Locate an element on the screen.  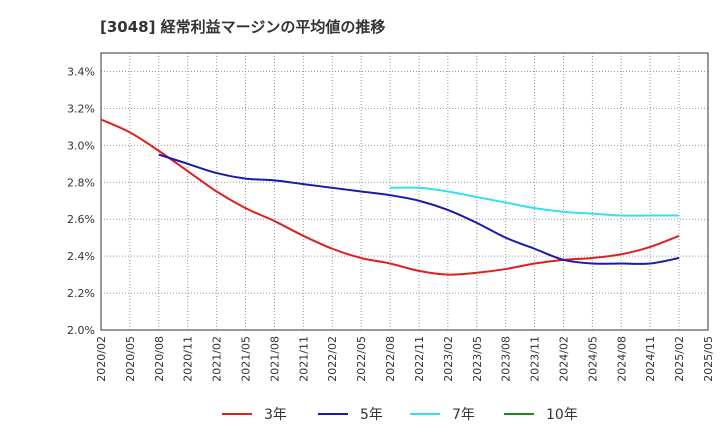
x-tick-label: 2022/02 is located at coordinates (332, 359).